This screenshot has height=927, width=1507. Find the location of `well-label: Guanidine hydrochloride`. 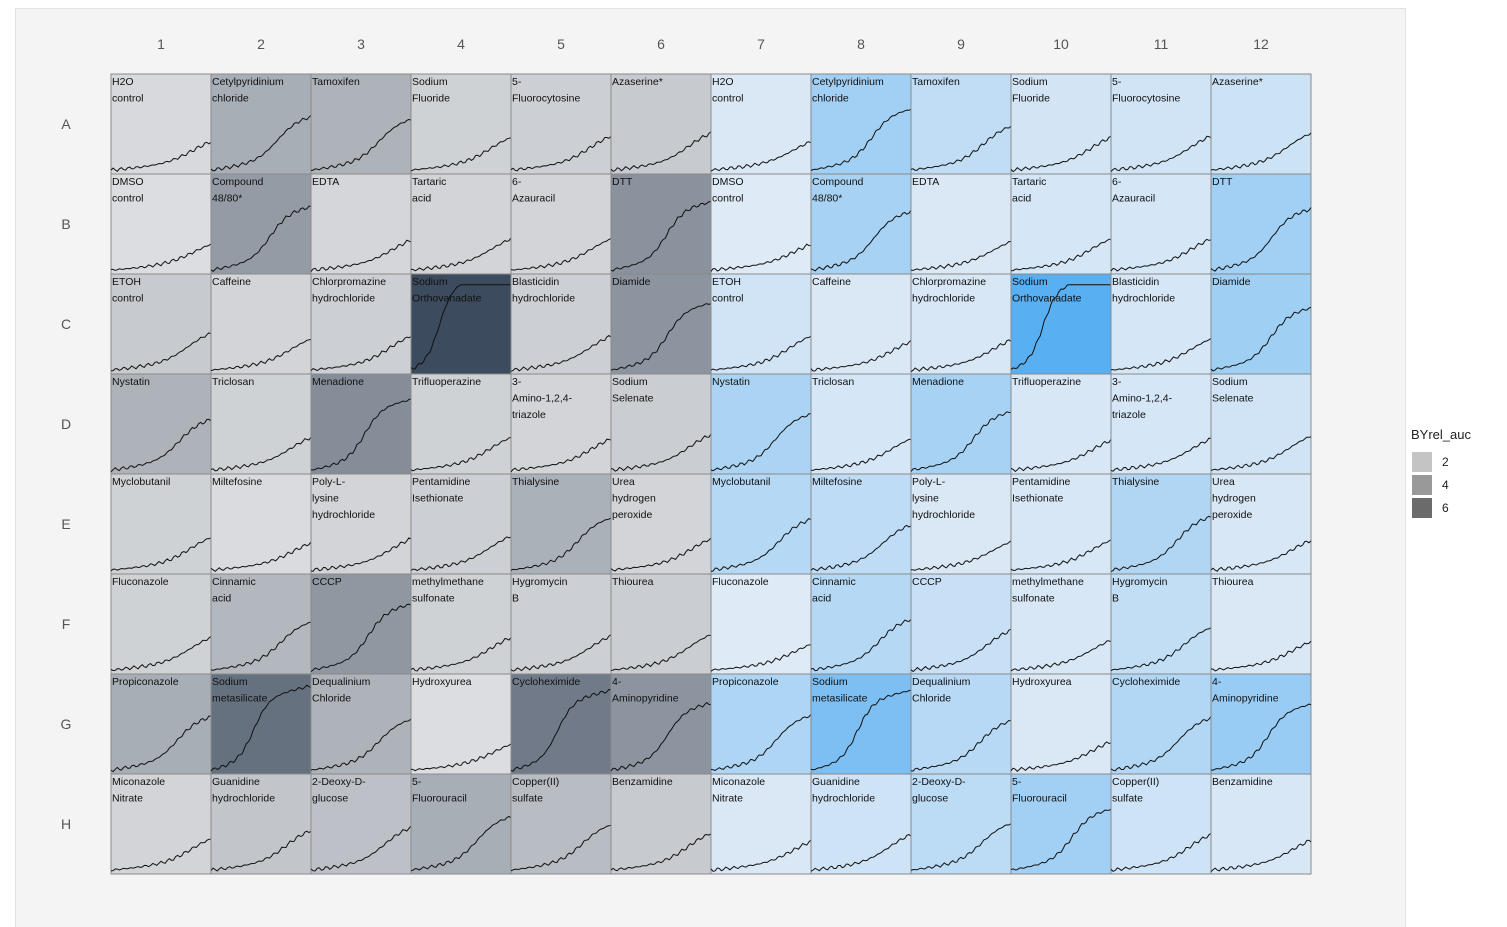

well-label: Guanidine hydrochloride is located at coordinates (843, 790).